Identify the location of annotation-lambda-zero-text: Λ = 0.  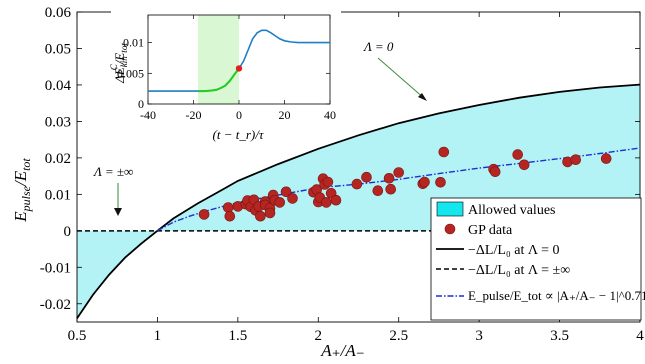
(378, 46).